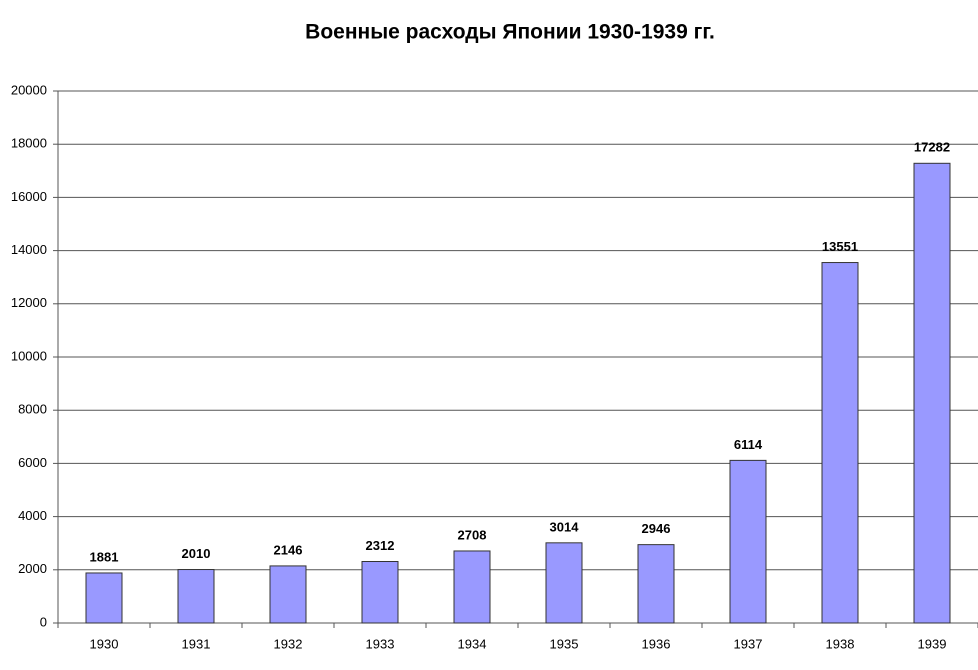 The height and width of the screenshot is (670, 978). What do you see at coordinates (472, 534) in the screenshot?
I see `data-label: 2708` at bounding box center [472, 534].